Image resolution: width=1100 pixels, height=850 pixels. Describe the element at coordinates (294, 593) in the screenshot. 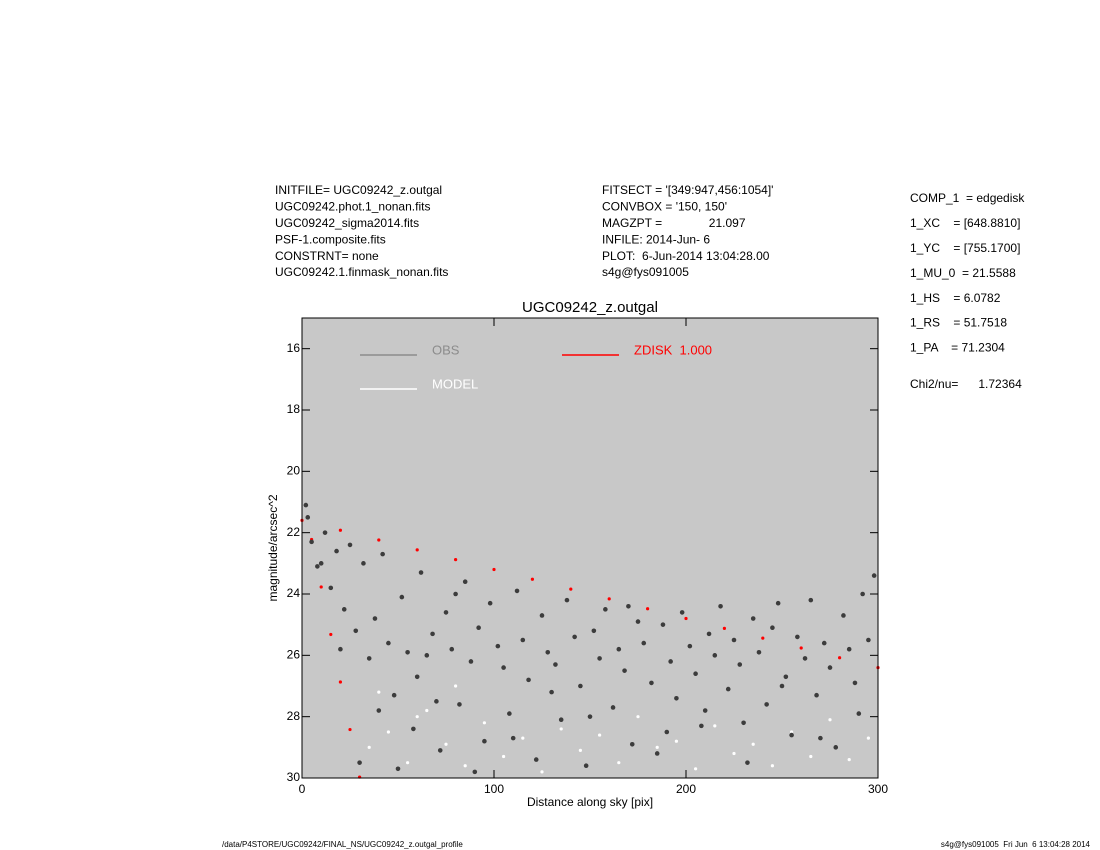

I see `y-tick-label: 24` at that location.